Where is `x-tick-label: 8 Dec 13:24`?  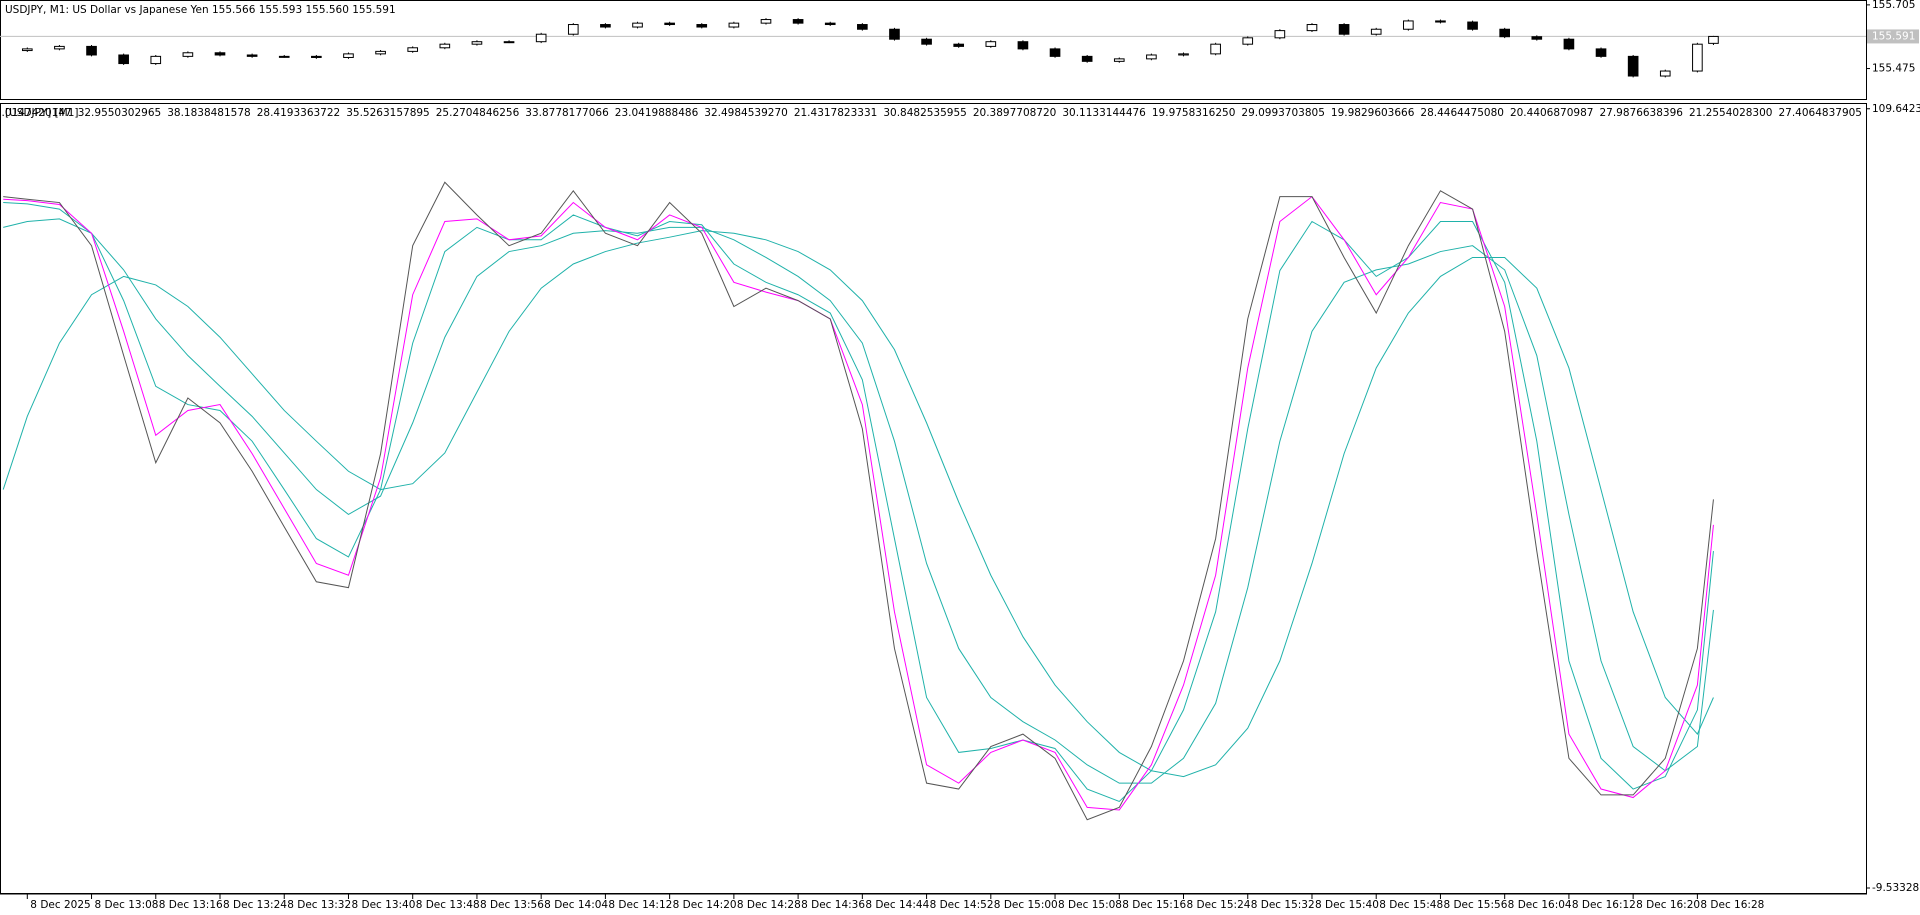 x-tick-label: 8 Dec 13:24 is located at coordinates (255, 905).